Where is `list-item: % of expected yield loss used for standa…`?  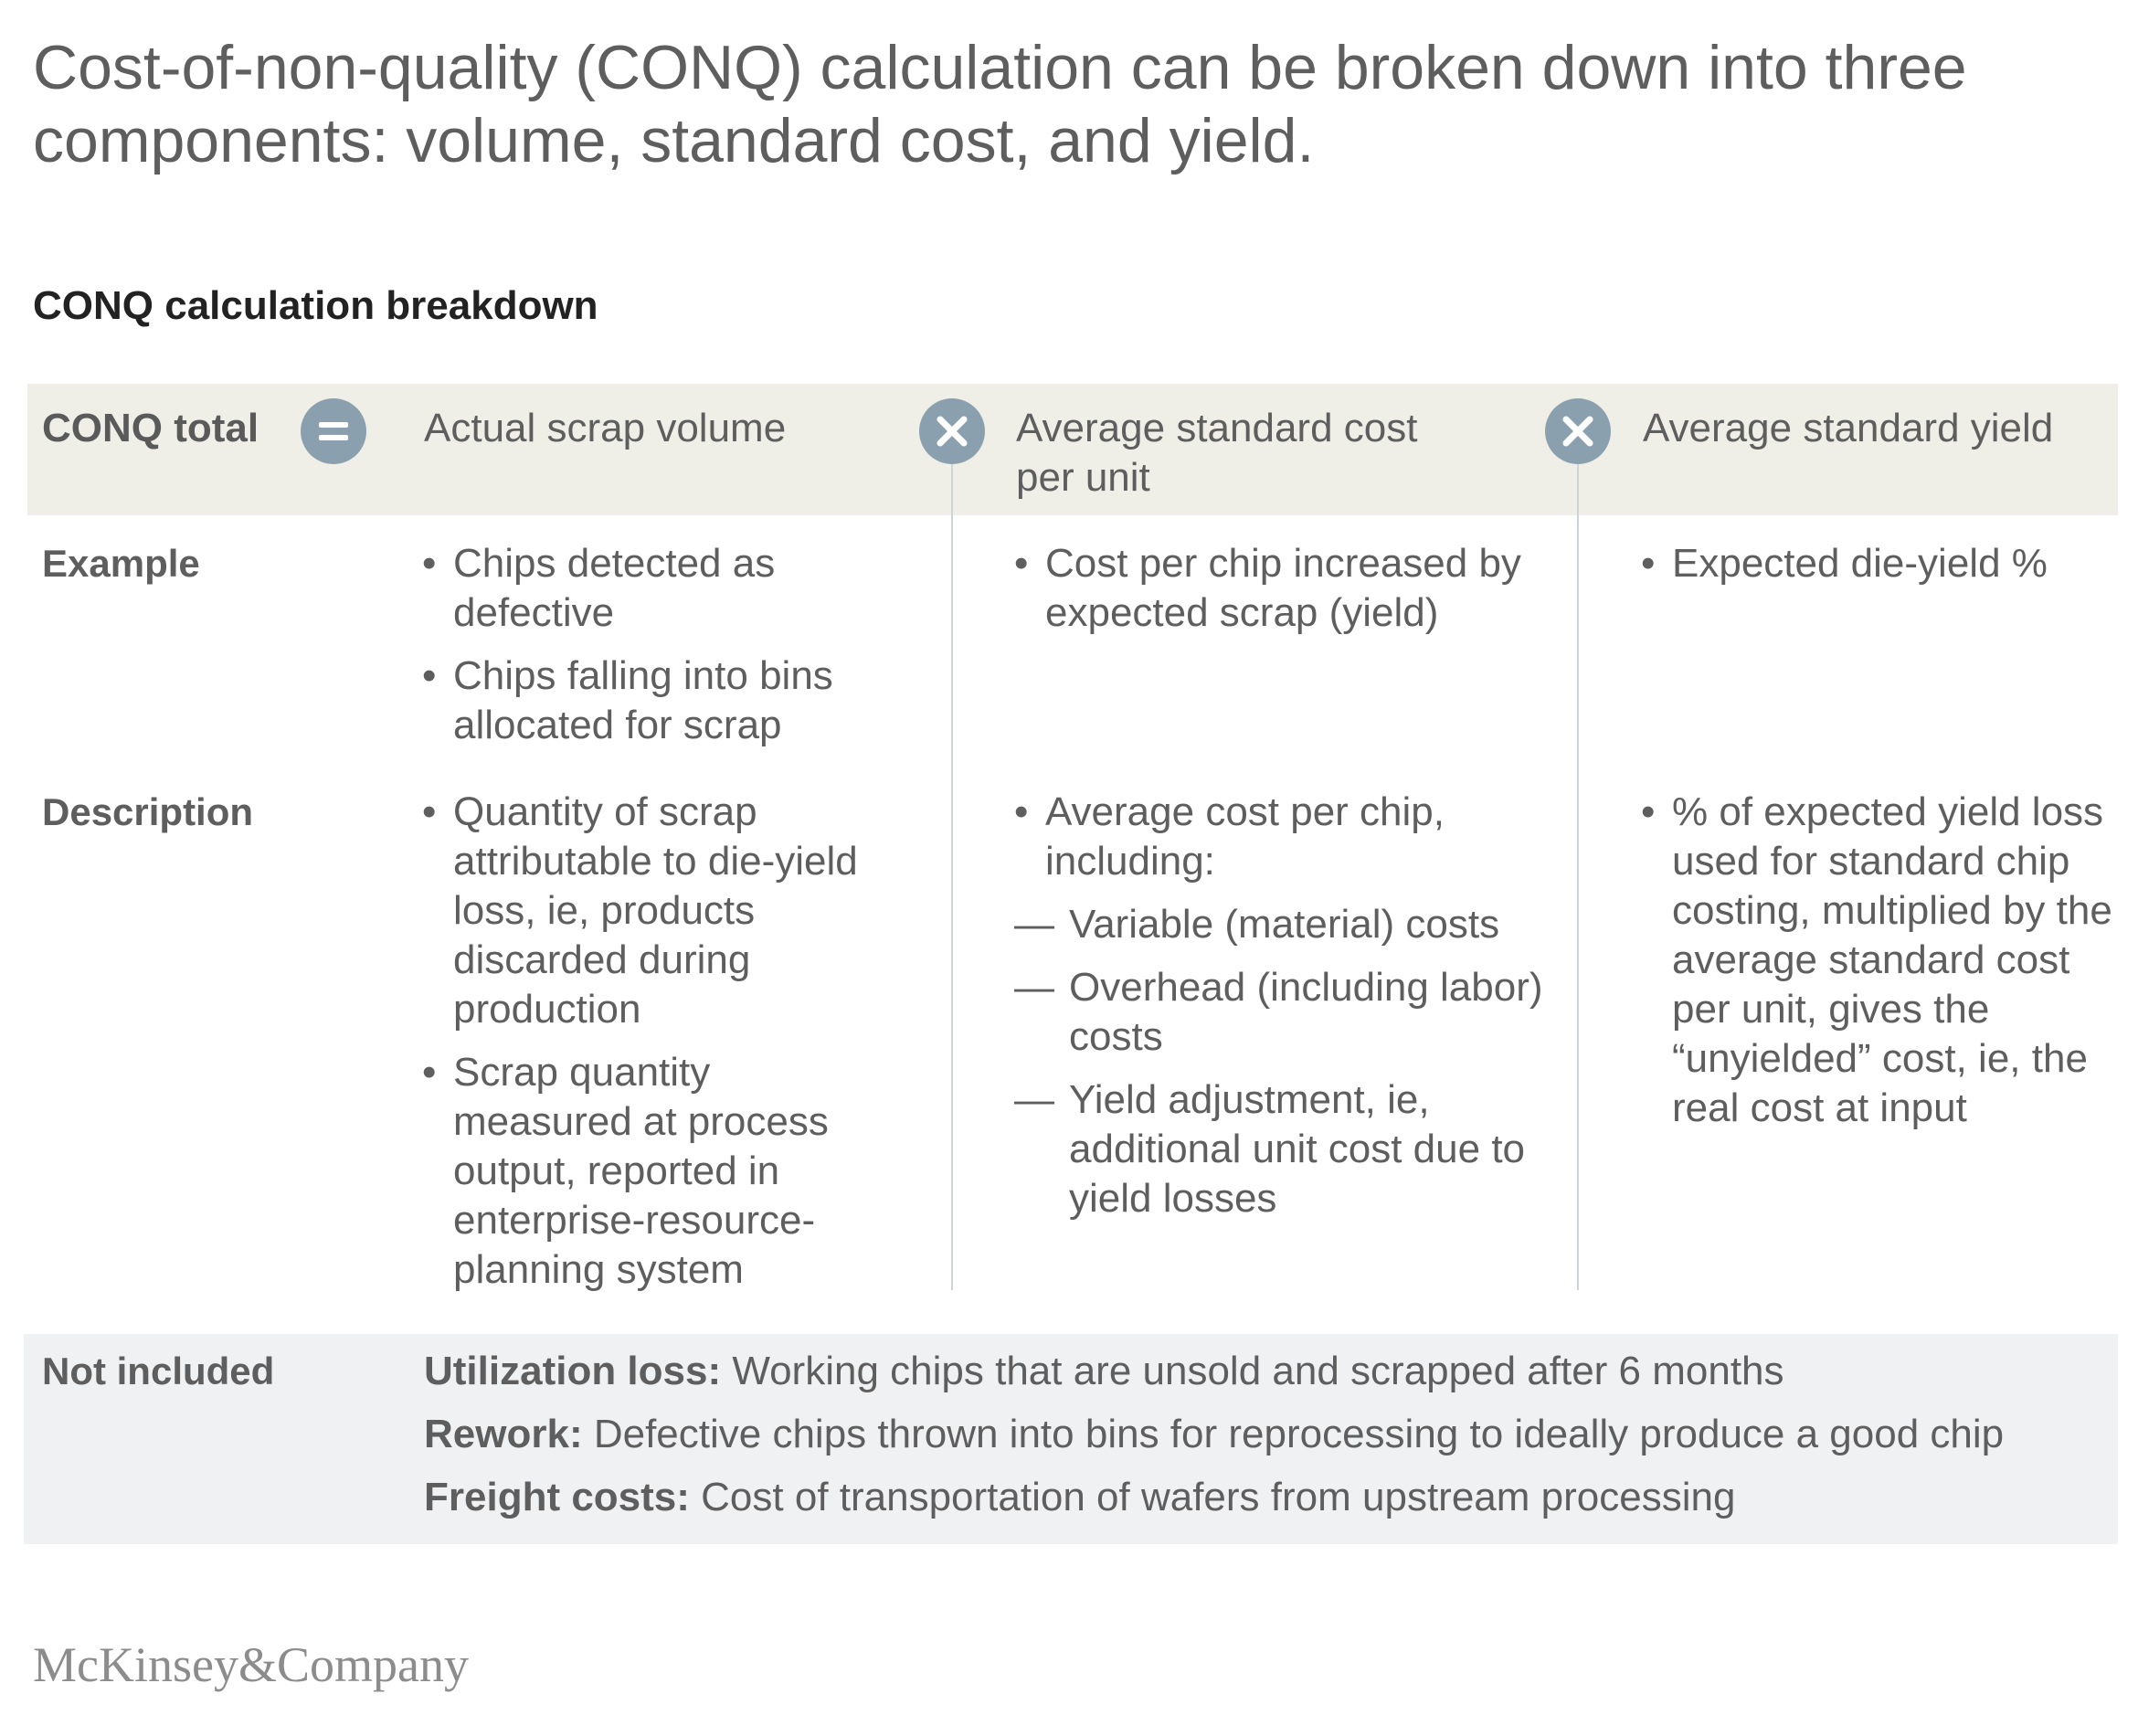
list-item: % of expected yield loss used for standa… is located at coordinates (1878, 960).